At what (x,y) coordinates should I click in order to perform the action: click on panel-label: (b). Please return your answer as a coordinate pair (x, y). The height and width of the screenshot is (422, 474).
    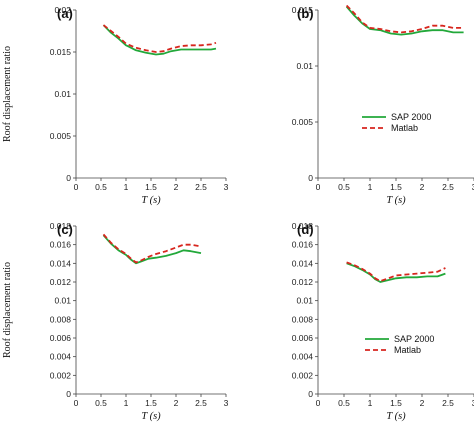
    Looking at the image, I should click on (305, 13).